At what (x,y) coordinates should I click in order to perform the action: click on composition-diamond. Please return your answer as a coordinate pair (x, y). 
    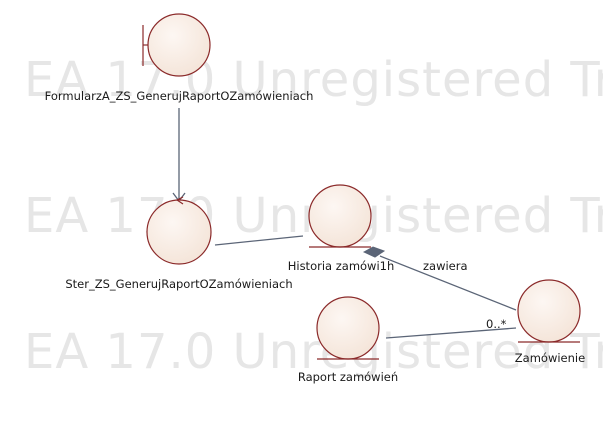
    Looking at the image, I should click on (374, 252).